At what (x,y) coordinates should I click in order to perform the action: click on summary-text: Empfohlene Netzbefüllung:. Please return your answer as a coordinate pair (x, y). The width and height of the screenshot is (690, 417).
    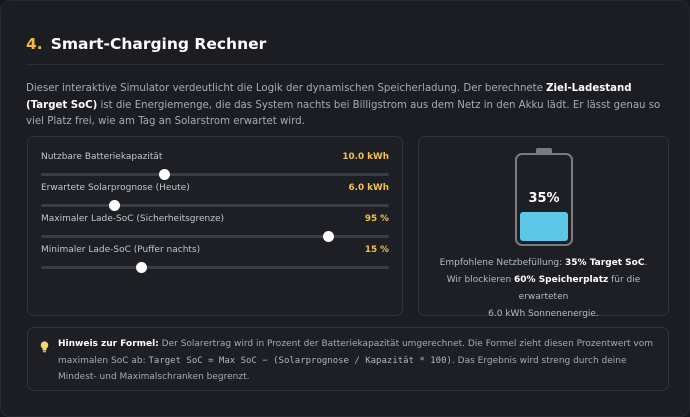
    Looking at the image, I should click on (502, 263).